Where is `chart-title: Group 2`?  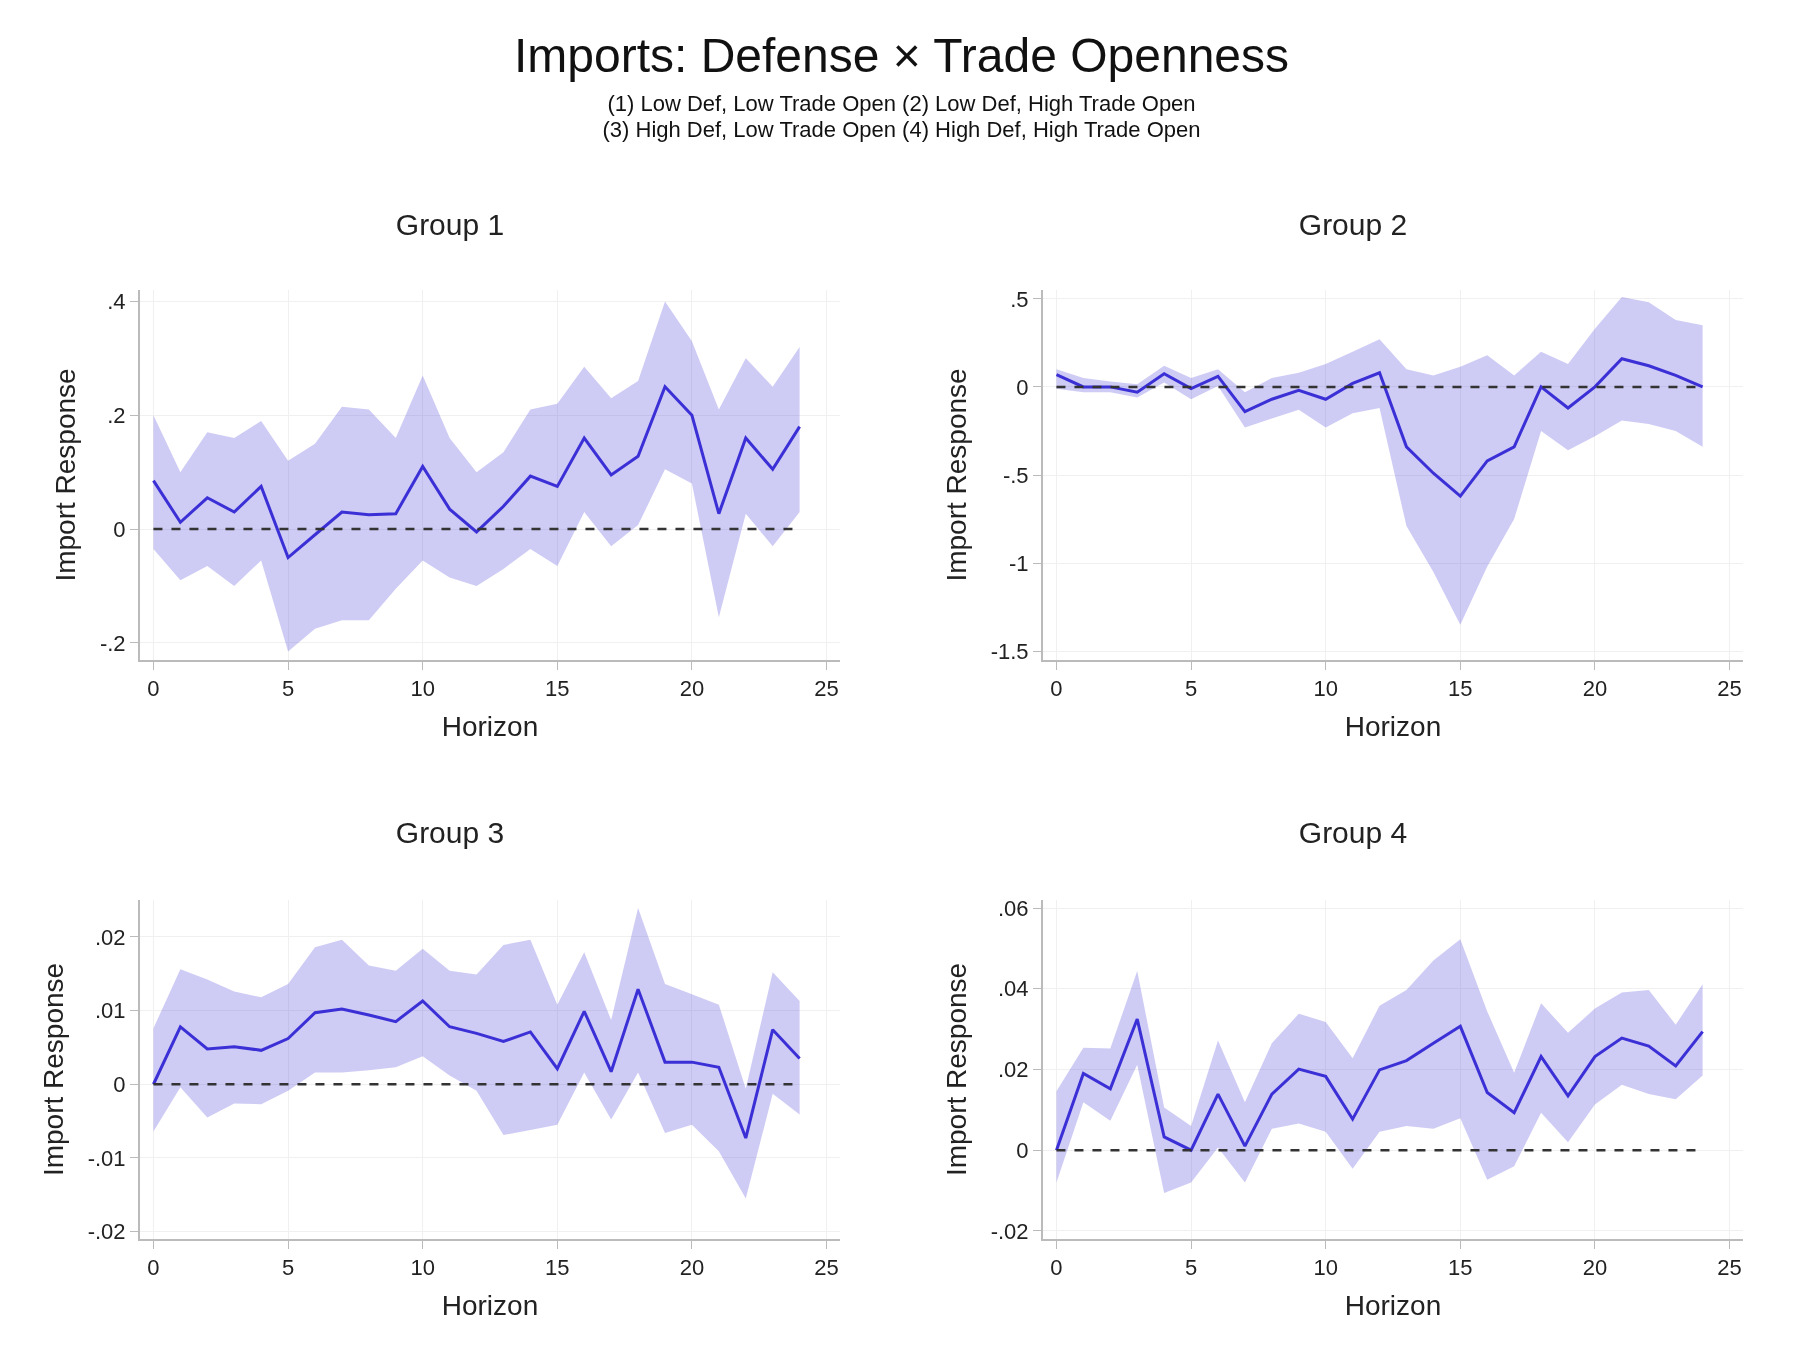
chart-title: Group 2 is located at coordinates (1353, 224).